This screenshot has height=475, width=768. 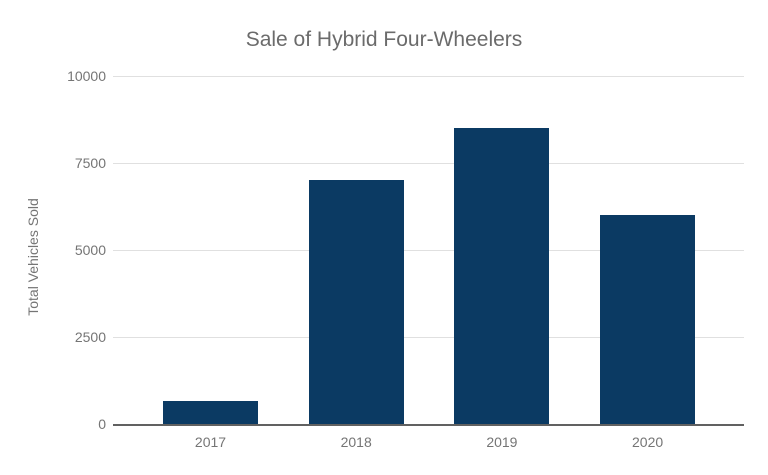 I want to click on x-tick-label: 2017, so click(x=210, y=442).